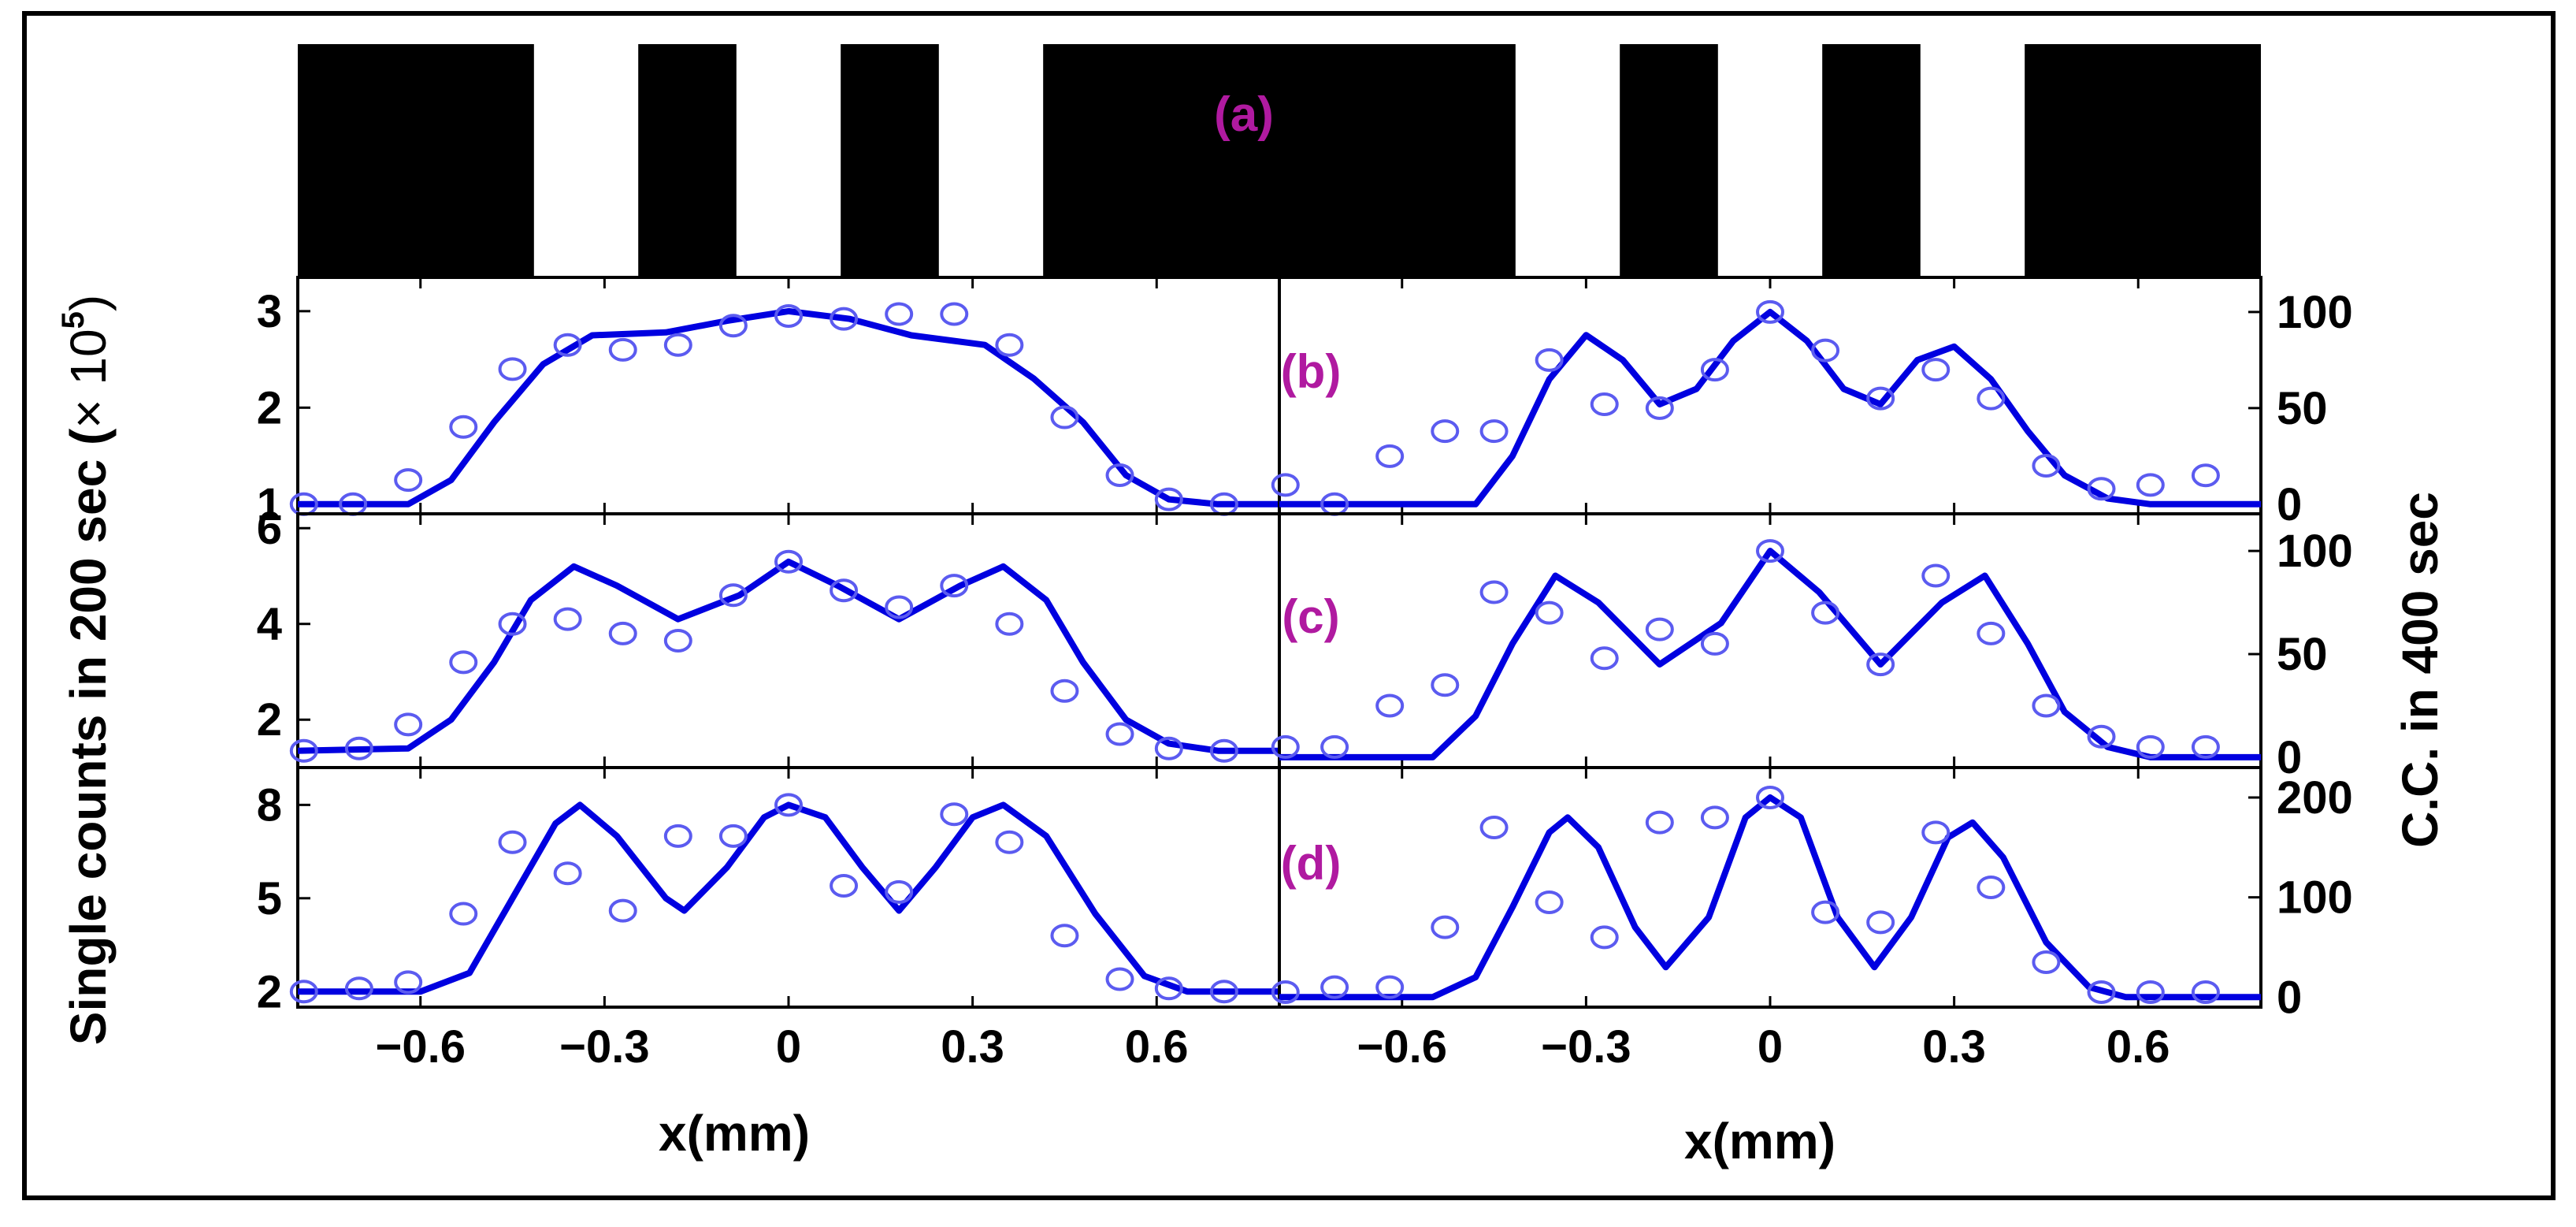 This screenshot has height=1227, width=2576. What do you see at coordinates (2138, 1047) in the screenshot?
I see `x-tick-label: 0.6` at bounding box center [2138, 1047].